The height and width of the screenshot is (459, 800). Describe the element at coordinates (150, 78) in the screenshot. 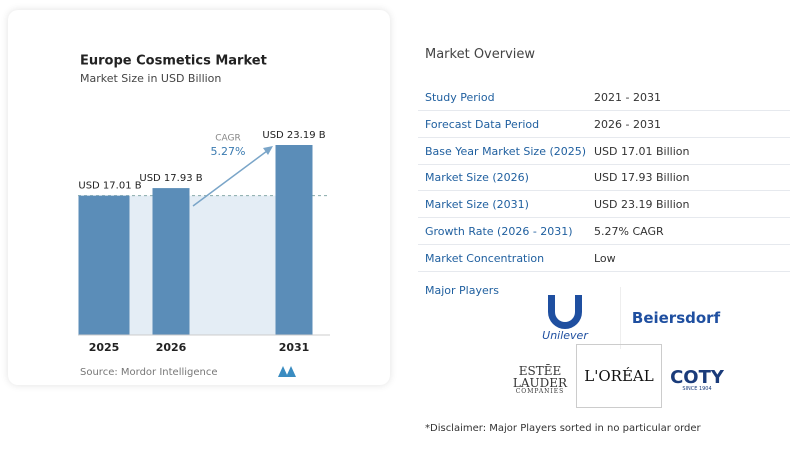

I see `chart-subtitle: Market Size in USD Billion` at that location.